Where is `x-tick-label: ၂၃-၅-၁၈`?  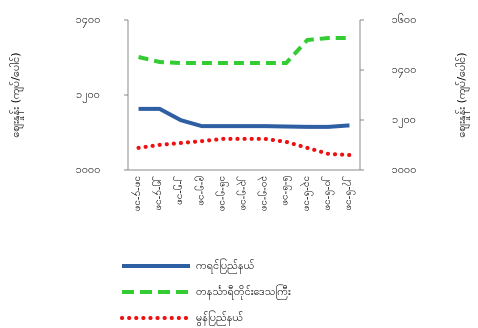 x-tick-label: ၂၃-၅-၁၈ is located at coordinates (242, 193).